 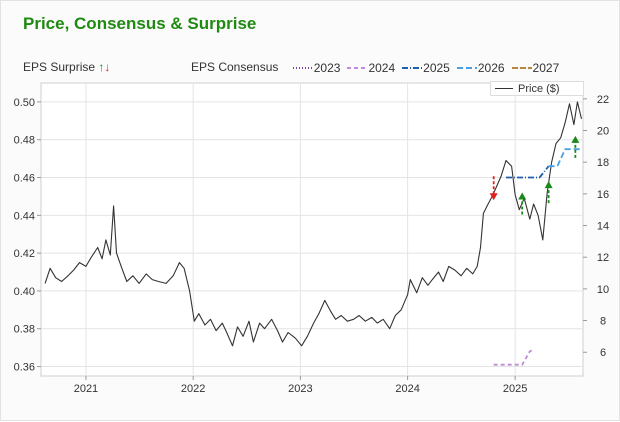 I want to click on eps-surprise-legend: EPS Surprise ↑↓, so click(x=66, y=67).